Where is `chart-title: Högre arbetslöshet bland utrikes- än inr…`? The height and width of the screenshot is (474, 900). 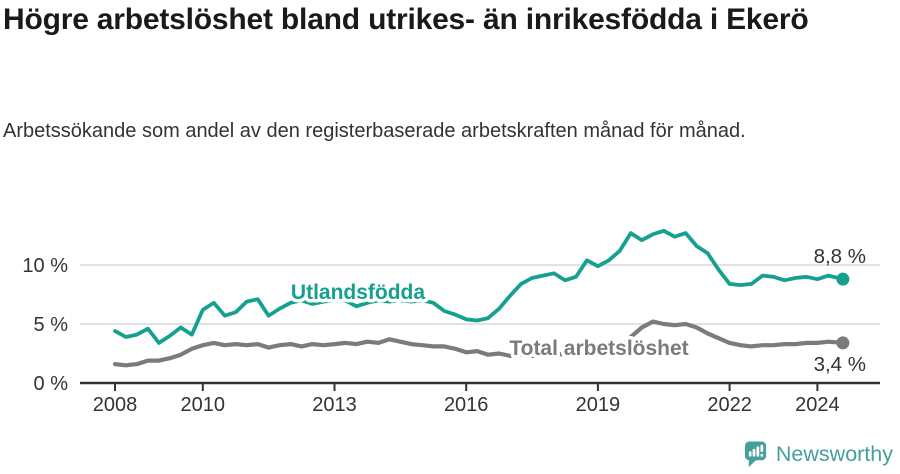 chart-title: Högre arbetslöshet bland utrikes- än inr… is located at coordinates (406, 19).